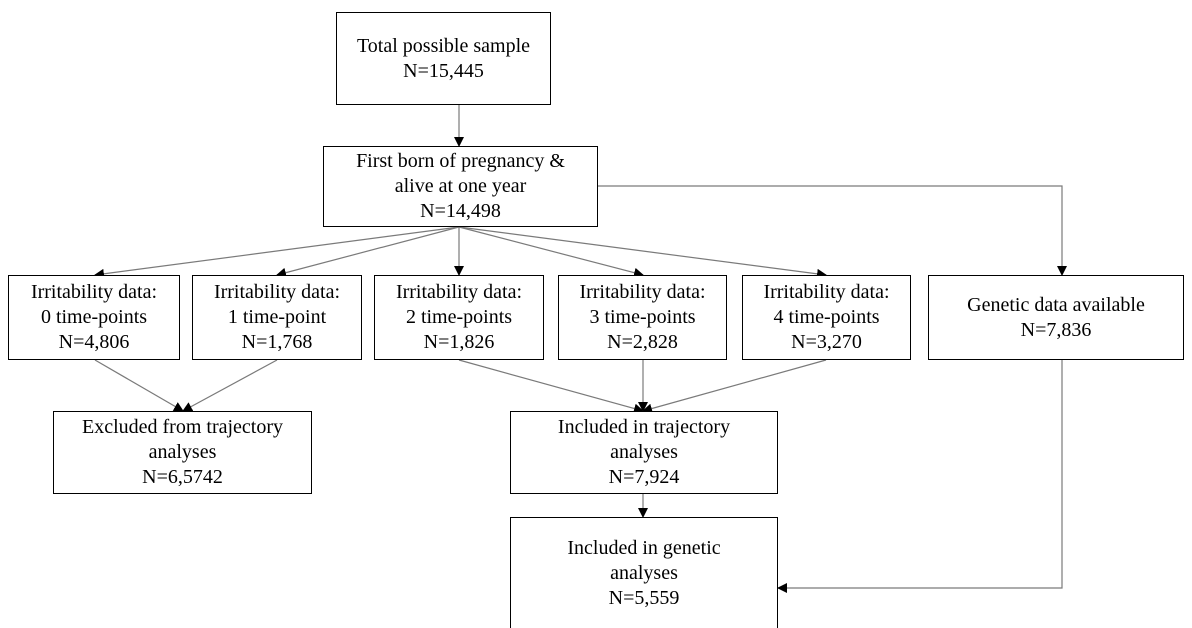  Describe the element at coordinates (94, 342) in the screenshot. I see `node-text: N=4,806` at that location.